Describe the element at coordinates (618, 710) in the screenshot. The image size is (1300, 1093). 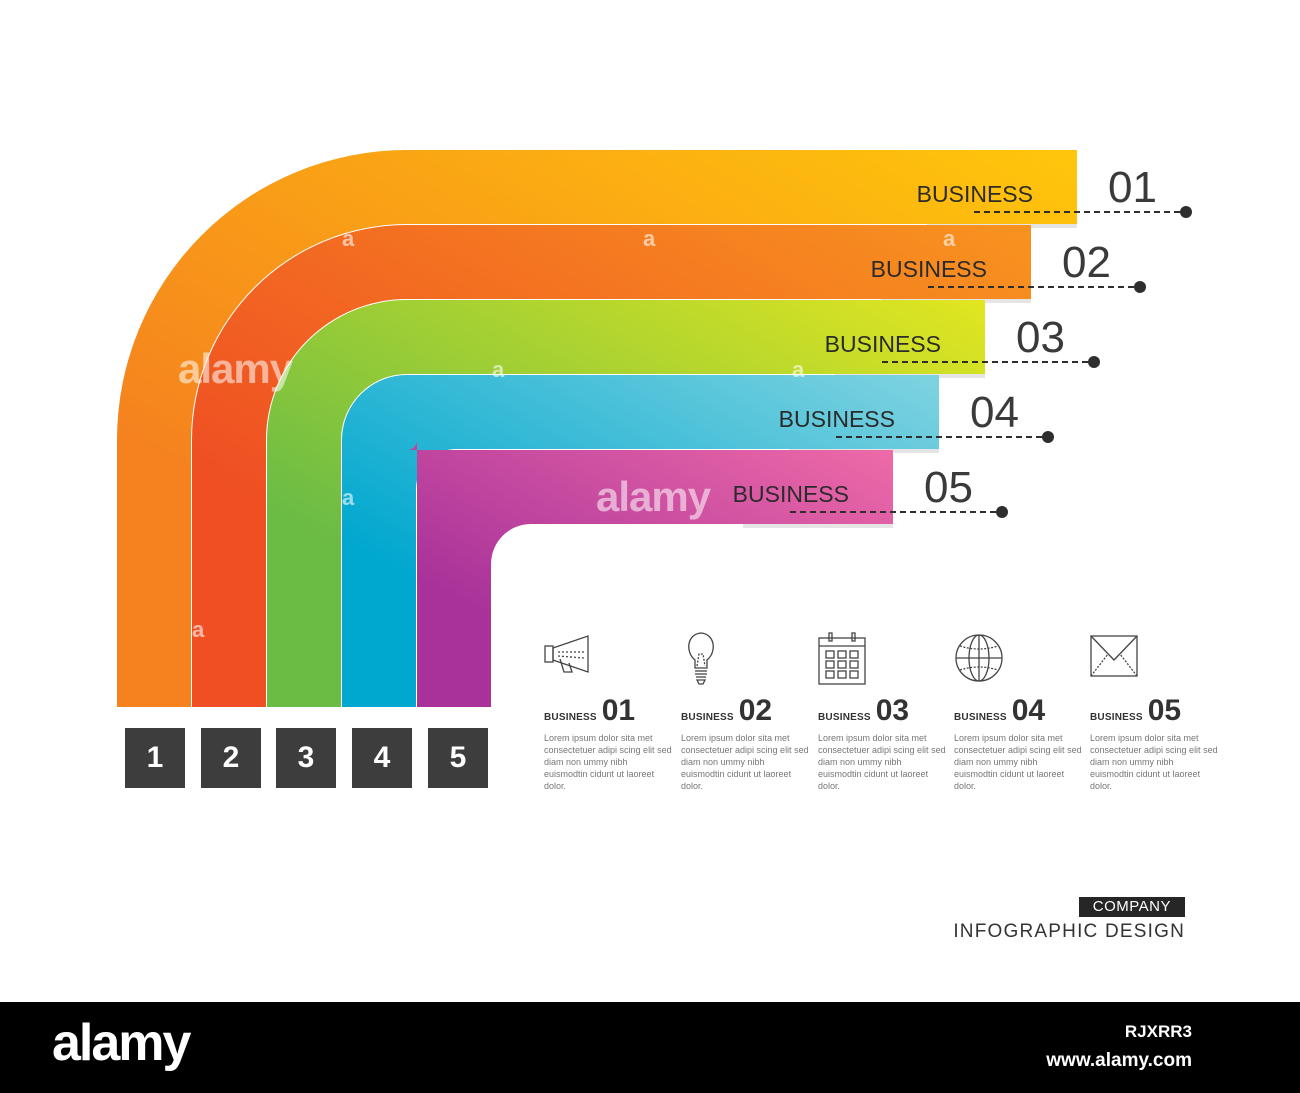
I see `column-number: 01` at that location.